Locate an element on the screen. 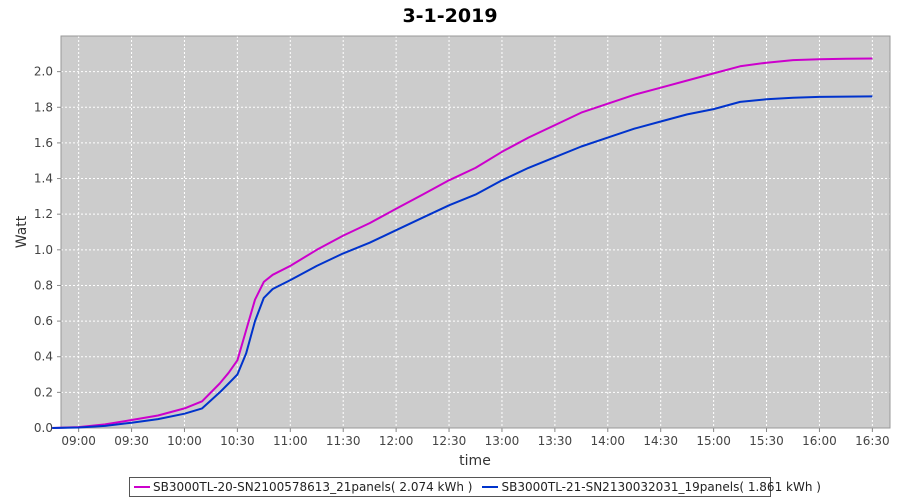 This screenshot has height=500, width=900. x-tick-label: 16:30 is located at coordinates (872, 441).